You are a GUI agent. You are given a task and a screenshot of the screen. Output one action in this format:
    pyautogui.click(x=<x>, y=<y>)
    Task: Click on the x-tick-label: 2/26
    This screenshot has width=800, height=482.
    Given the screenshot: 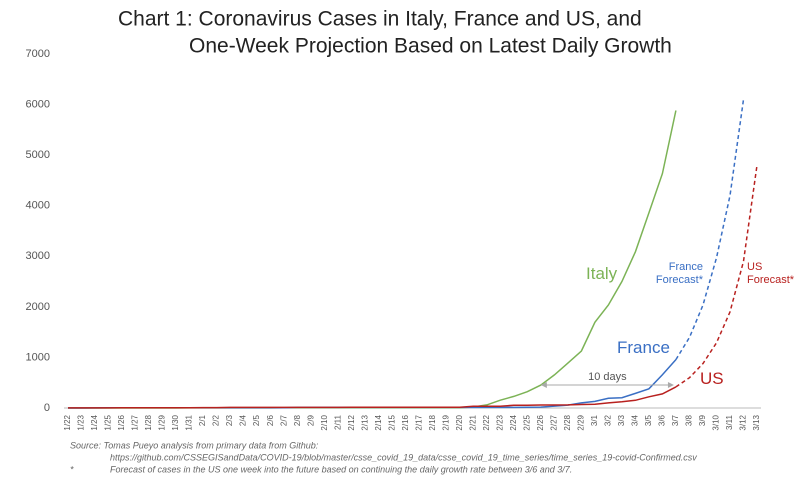 What is the action you would take?
    pyautogui.click(x=540, y=422)
    